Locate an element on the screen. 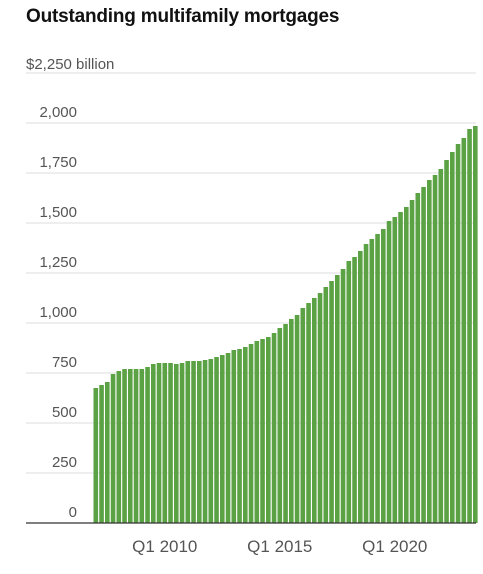 The height and width of the screenshot is (574, 483). y-tick-label: 2,000 is located at coordinates (58, 112).